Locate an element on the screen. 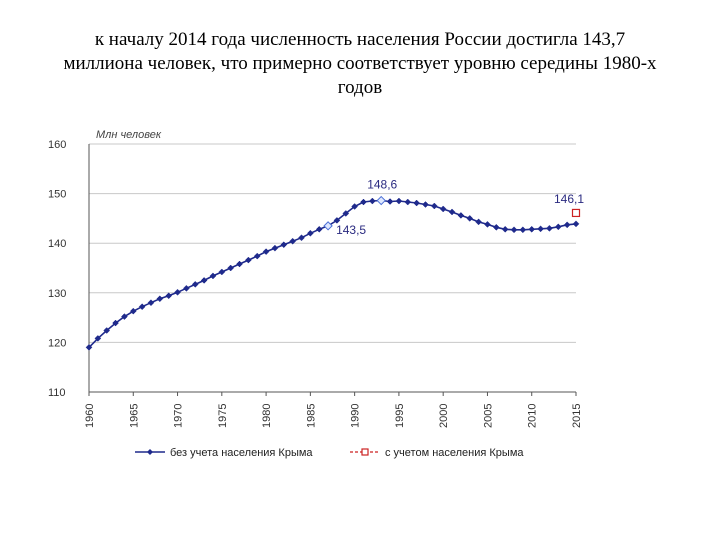  y-tick-label: 150 is located at coordinates (57, 195).